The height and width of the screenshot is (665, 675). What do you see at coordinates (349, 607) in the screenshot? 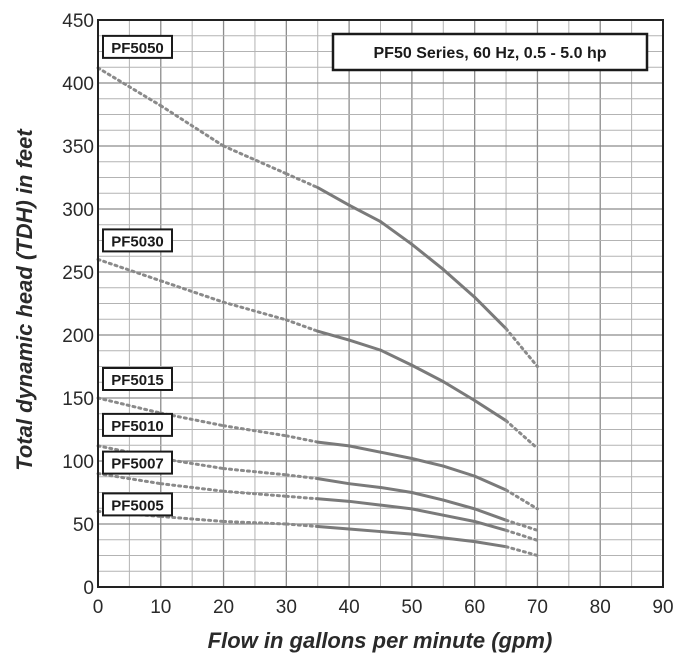
I see `x-tick-label: 40` at bounding box center [349, 607].